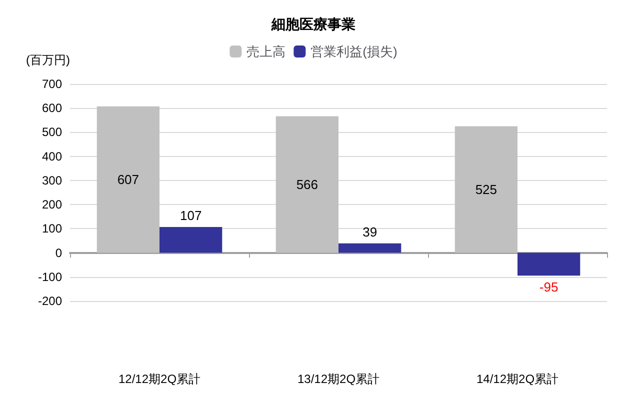 This screenshot has height=393, width=627. I want to click on y-tick-label: 300, so click(52, 180).